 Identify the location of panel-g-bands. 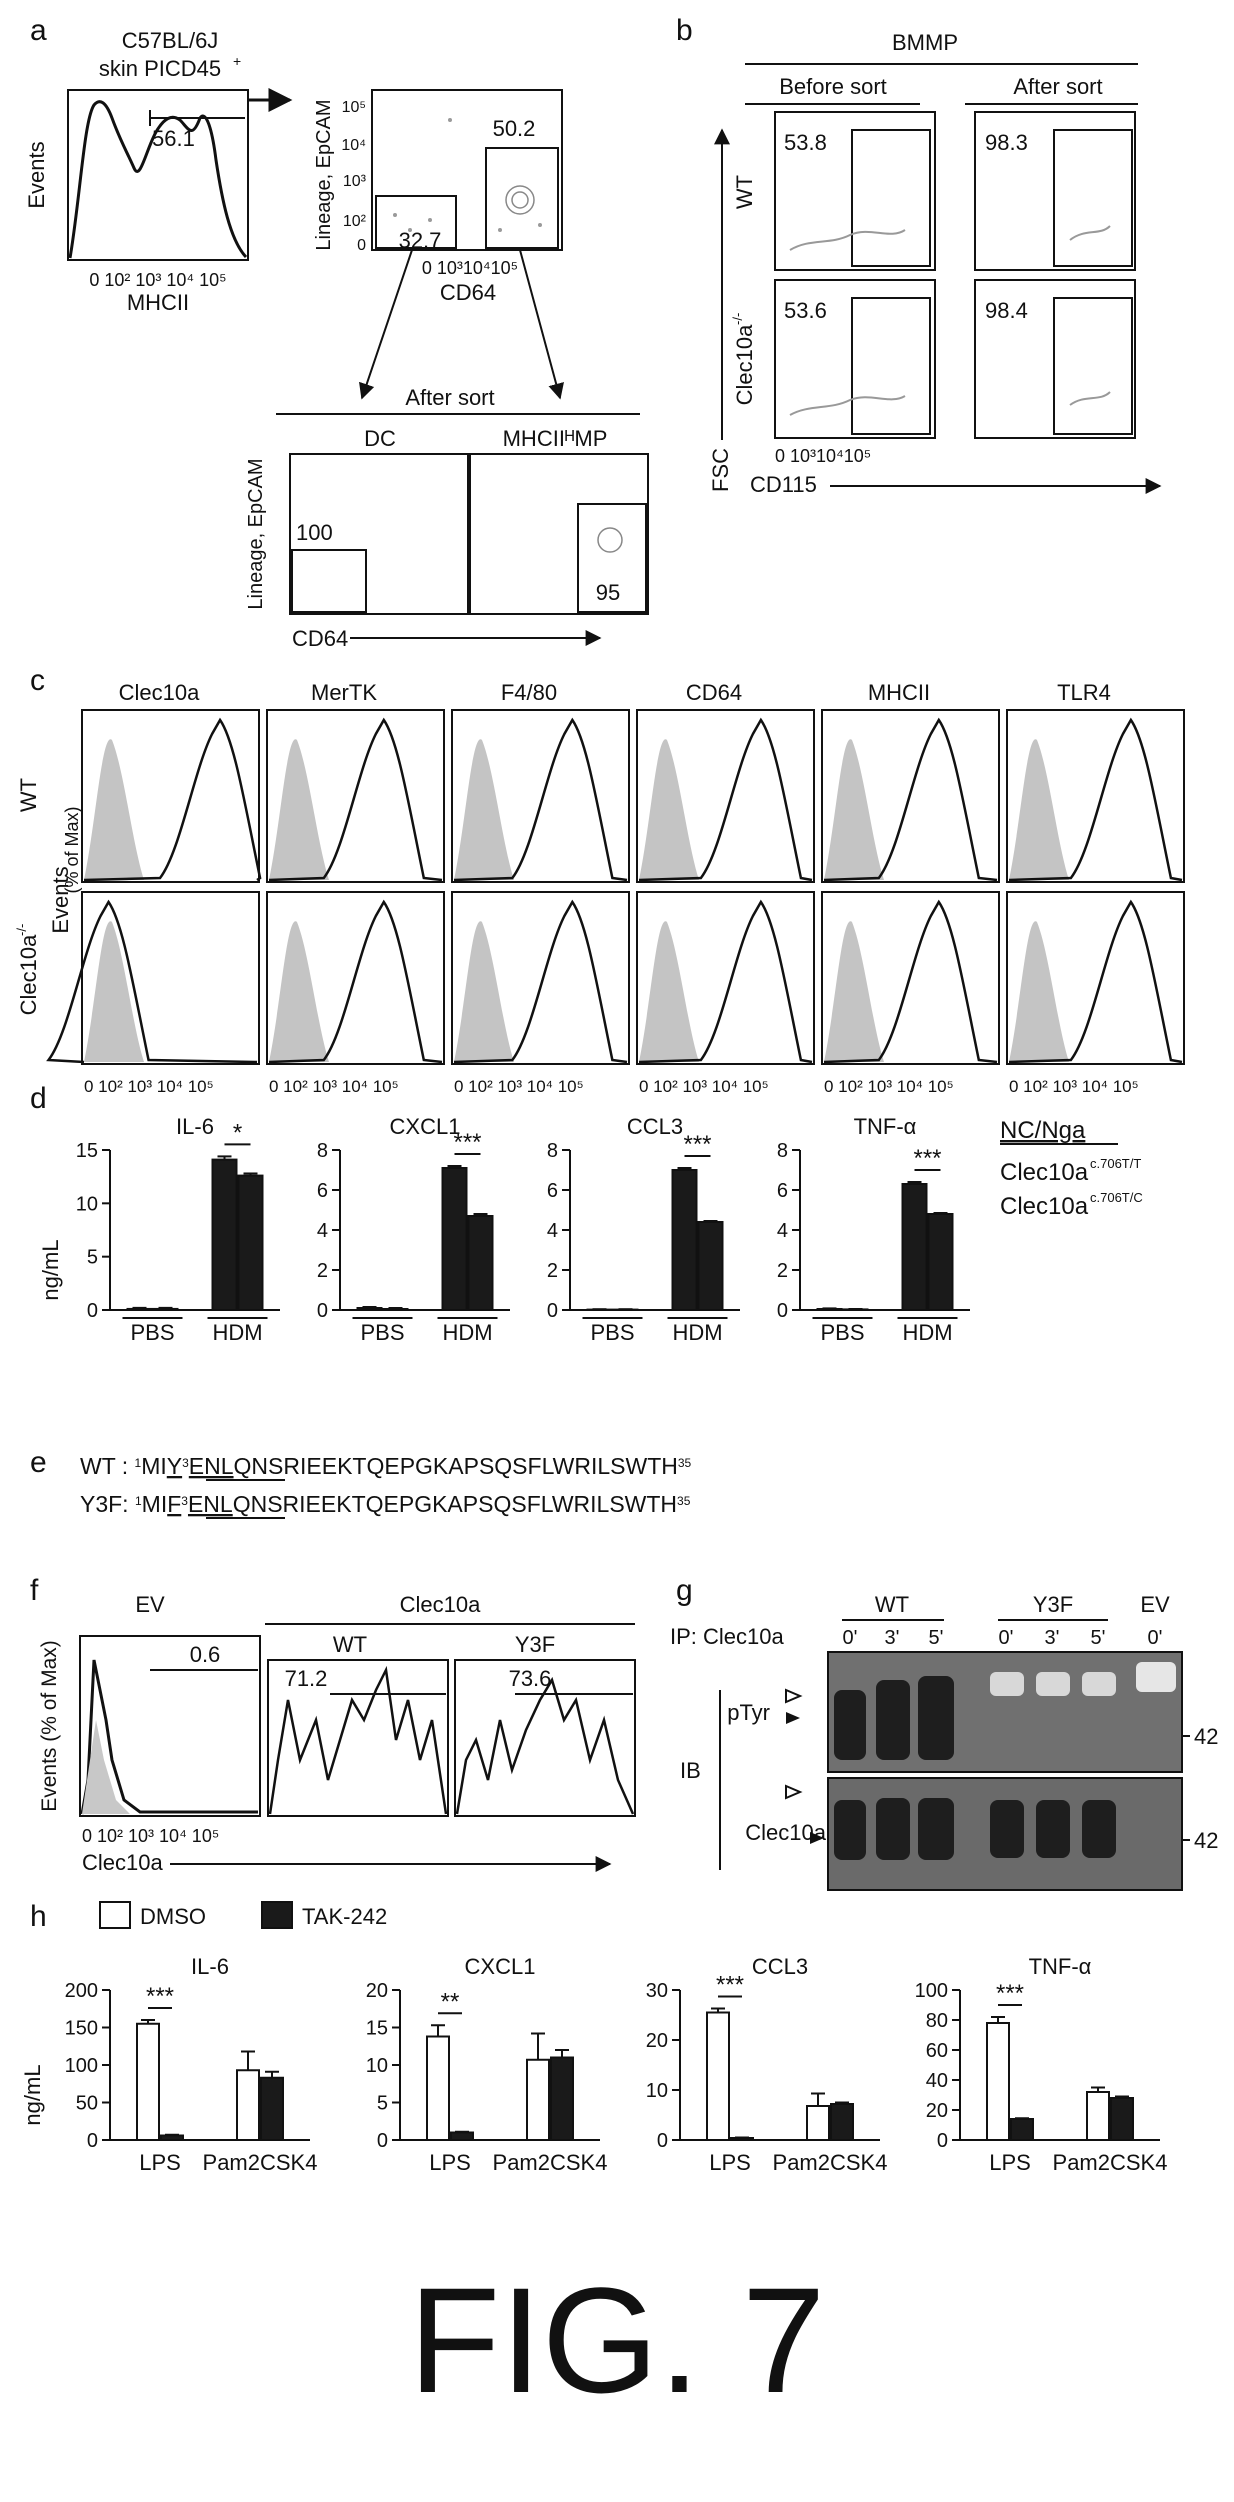
(1005, 1761).